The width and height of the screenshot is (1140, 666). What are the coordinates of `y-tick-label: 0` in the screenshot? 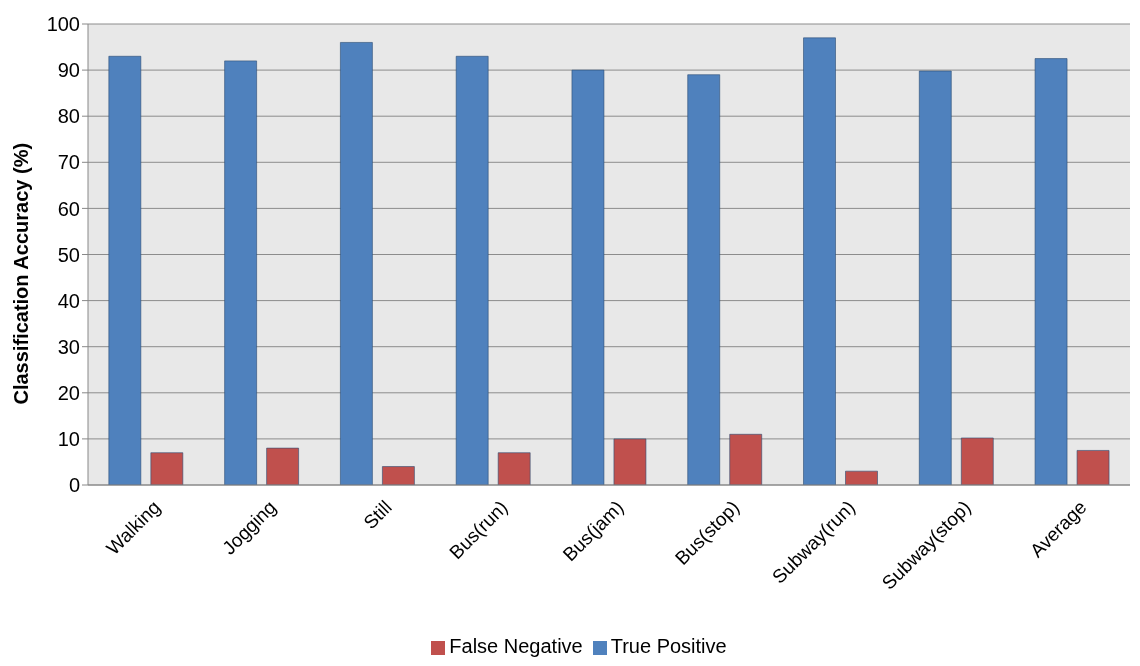 It's located at (74, 485).